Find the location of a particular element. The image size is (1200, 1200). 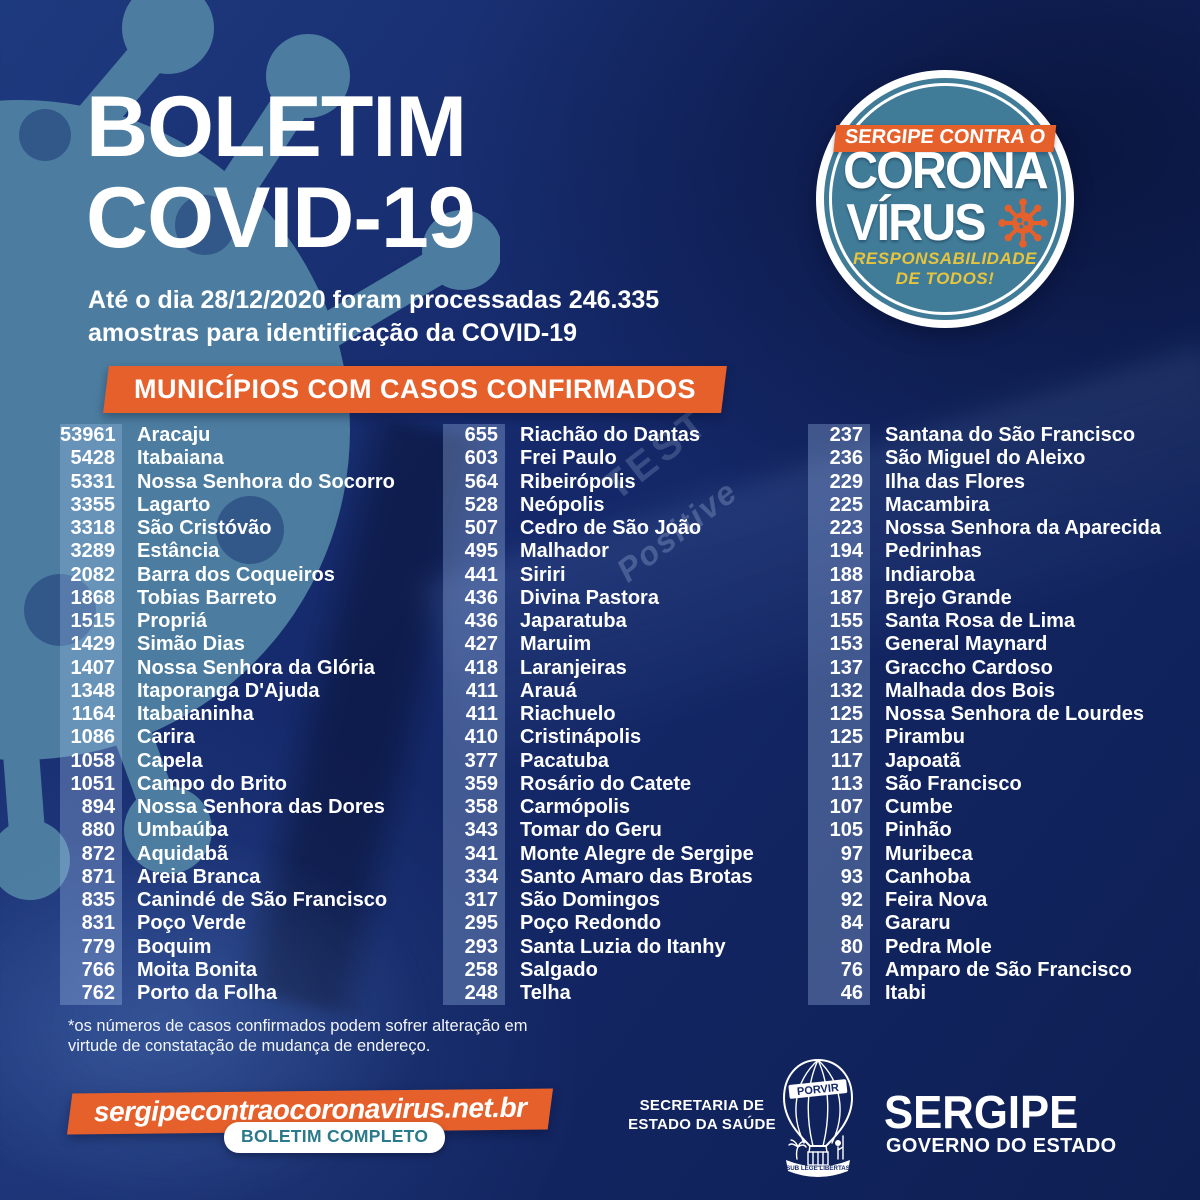

municipality-name: Graccho Cardoso is located at coordinates (969, 667).